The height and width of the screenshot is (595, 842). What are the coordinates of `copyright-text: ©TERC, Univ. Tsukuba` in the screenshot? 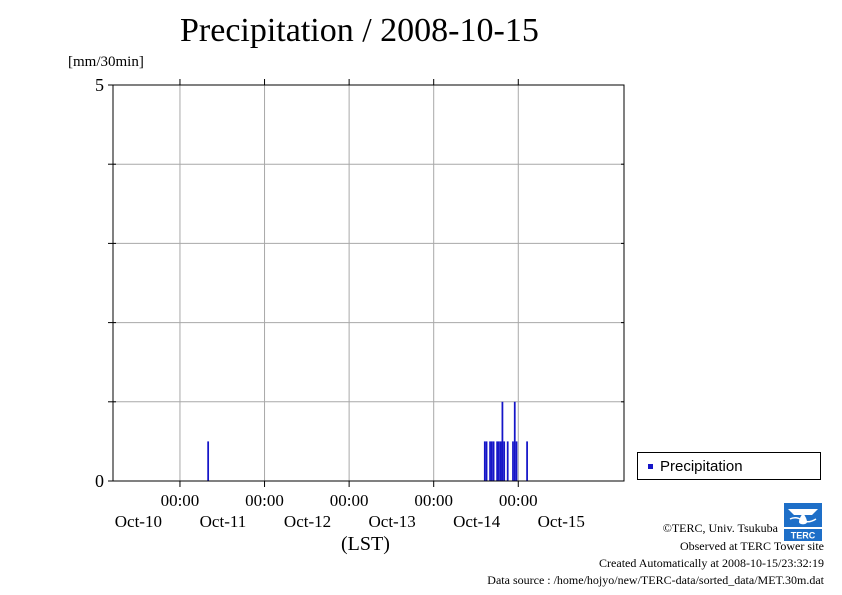 It's located at (720, 528).